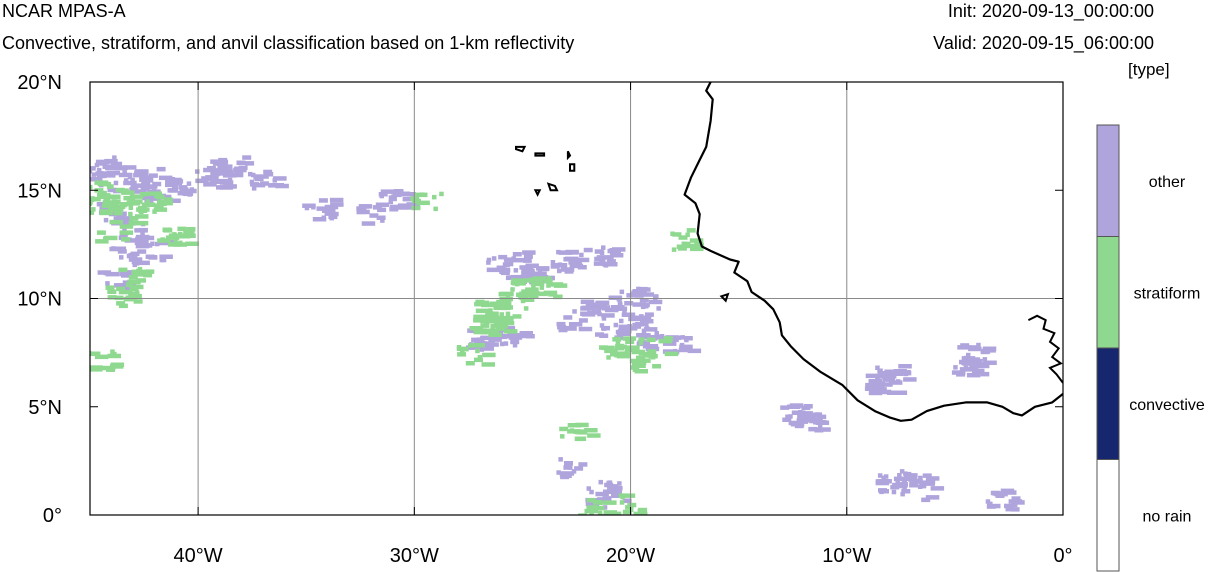  I want to click on island-outline, so click(724, 297).